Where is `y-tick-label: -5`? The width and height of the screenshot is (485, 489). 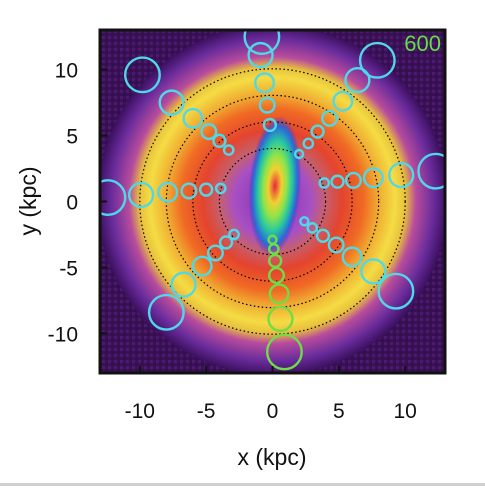 y-tick-label: -5 is located at coordinates (68, 268).